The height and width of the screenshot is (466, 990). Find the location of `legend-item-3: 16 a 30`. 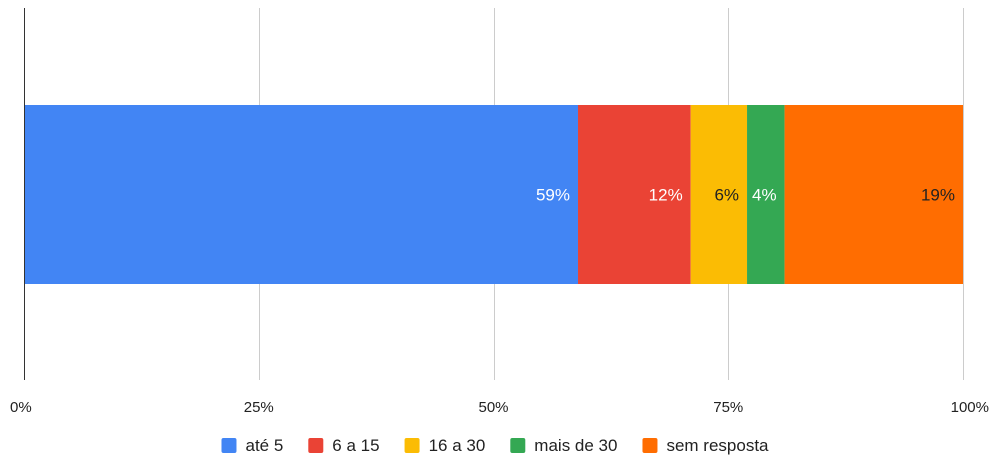

legend-item-3: 16 a 30 is located at coordinates (445, 445).